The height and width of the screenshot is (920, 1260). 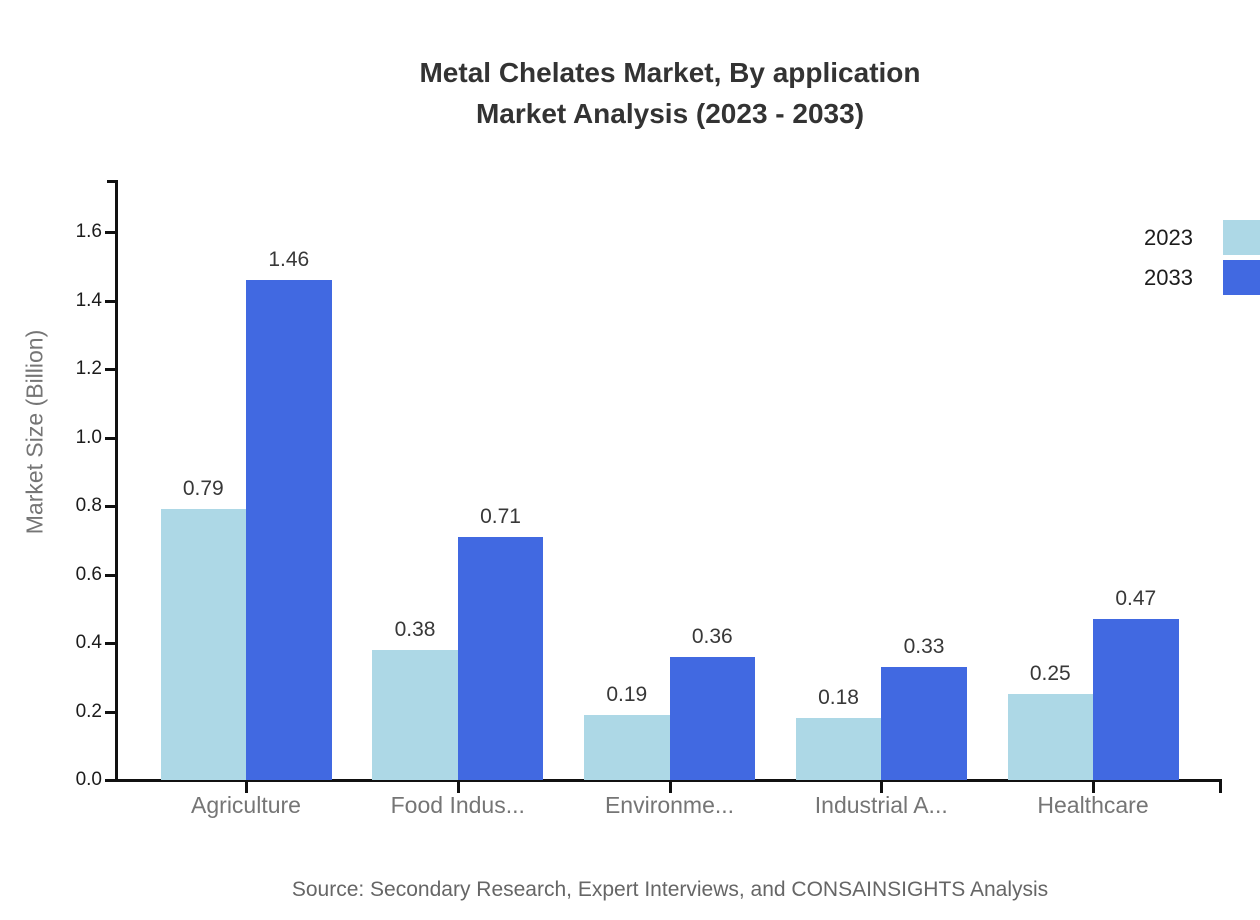 What do you see at coordinates (838, 698) in the screenshot?
I see `bar-value-label: 0.18` at bounding box center [838, 698].